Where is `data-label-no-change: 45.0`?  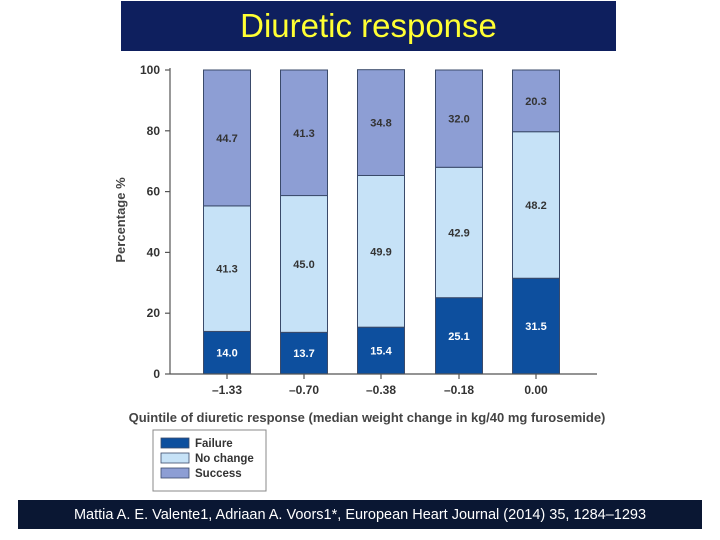
data-label-no-change: 45.0 is located at coordinates (303, 265).